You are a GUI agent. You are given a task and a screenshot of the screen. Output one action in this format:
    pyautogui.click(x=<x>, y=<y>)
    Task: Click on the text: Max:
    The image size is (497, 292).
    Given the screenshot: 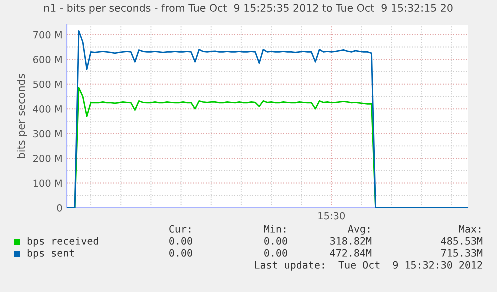 What is the action you would take?
    pyautogui.click(x=470, y=229)
    